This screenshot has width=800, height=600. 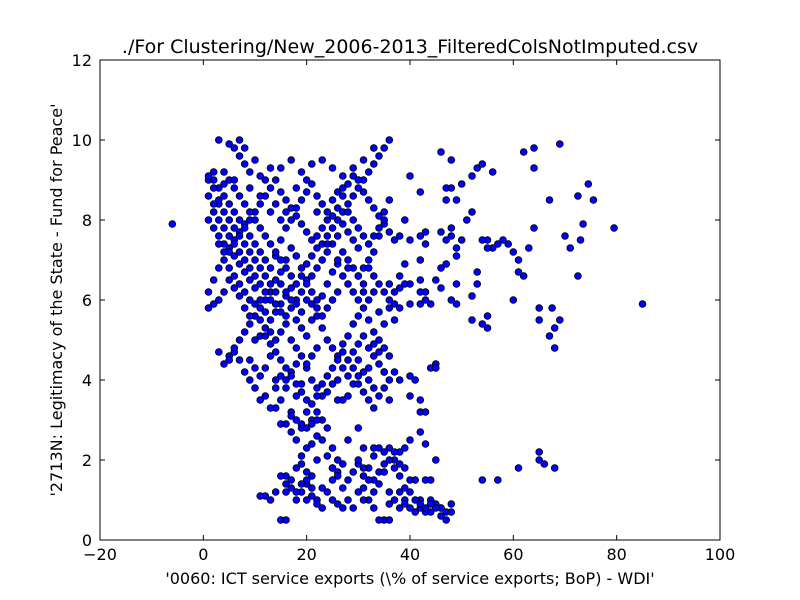 What do you see at coordinates (87, 540) in the screenshot?
I see `y-tick-label: 0` at bounding box center [87, 540].